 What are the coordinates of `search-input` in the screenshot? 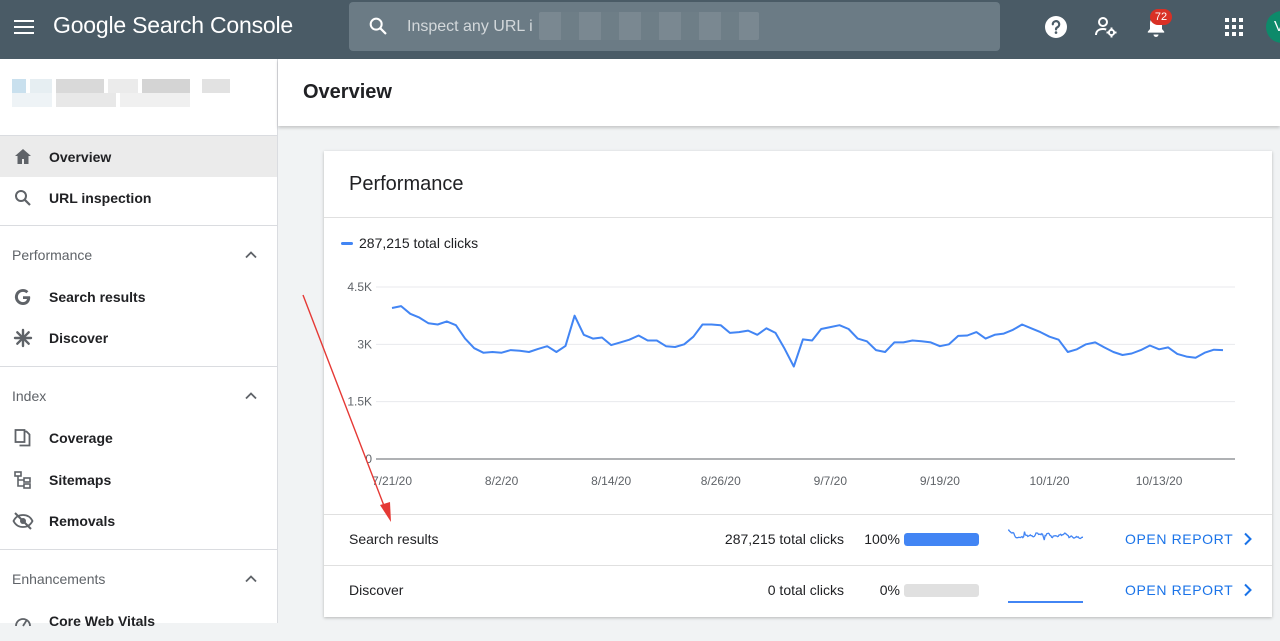 It's located at (687, 27).